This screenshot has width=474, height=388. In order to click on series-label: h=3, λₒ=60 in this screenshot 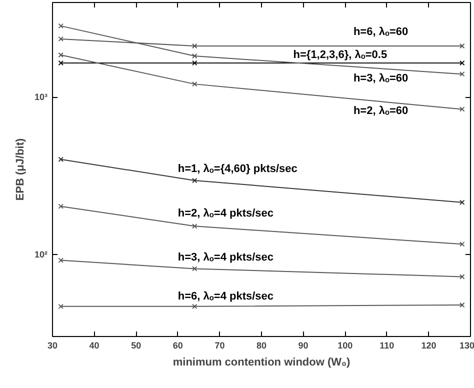, I will do `click(380, 78)`.